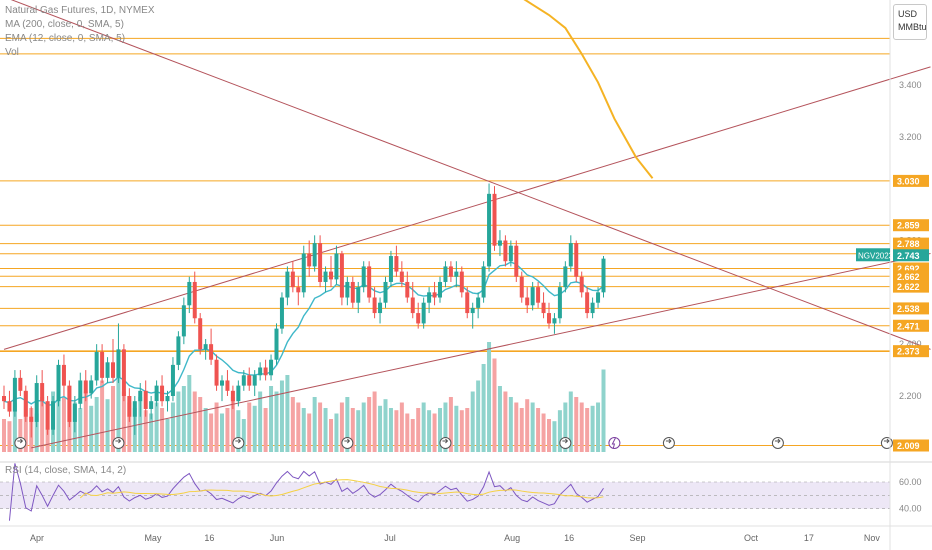  I want to click on rsi-ma-line, so click(341, 489).